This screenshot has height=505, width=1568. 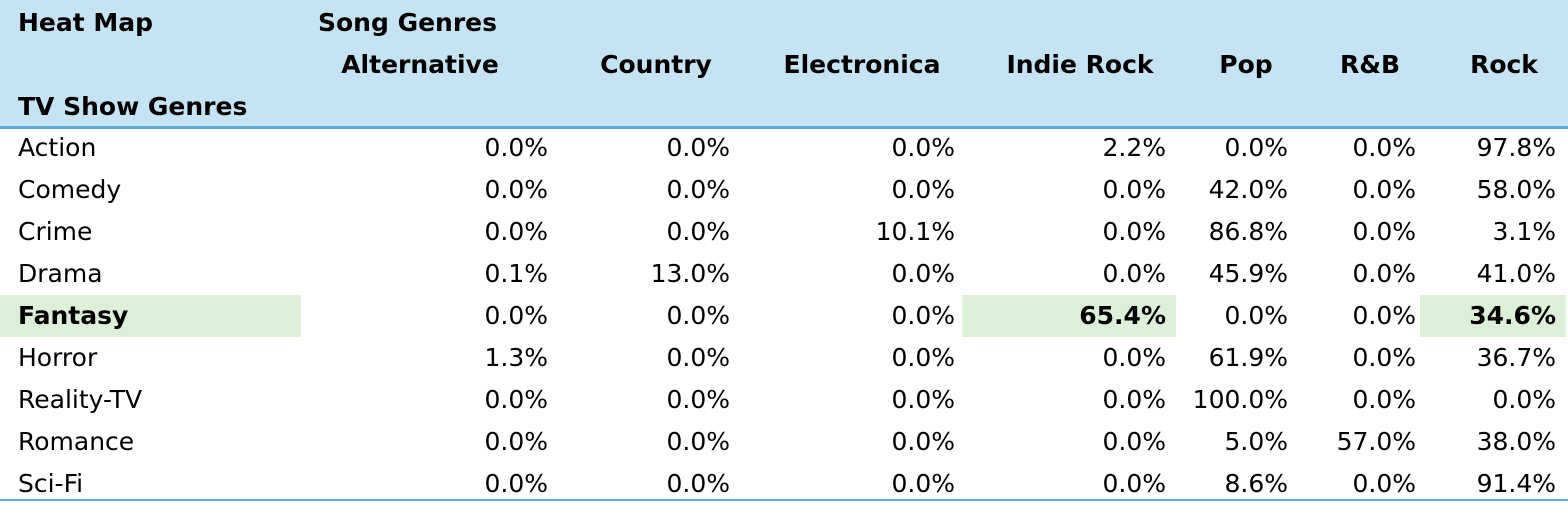 What do you see at coordinates (1370, 64) in the screenshot?
I see `column-header-r-b: R&B` at bounding box center [1370, 64].